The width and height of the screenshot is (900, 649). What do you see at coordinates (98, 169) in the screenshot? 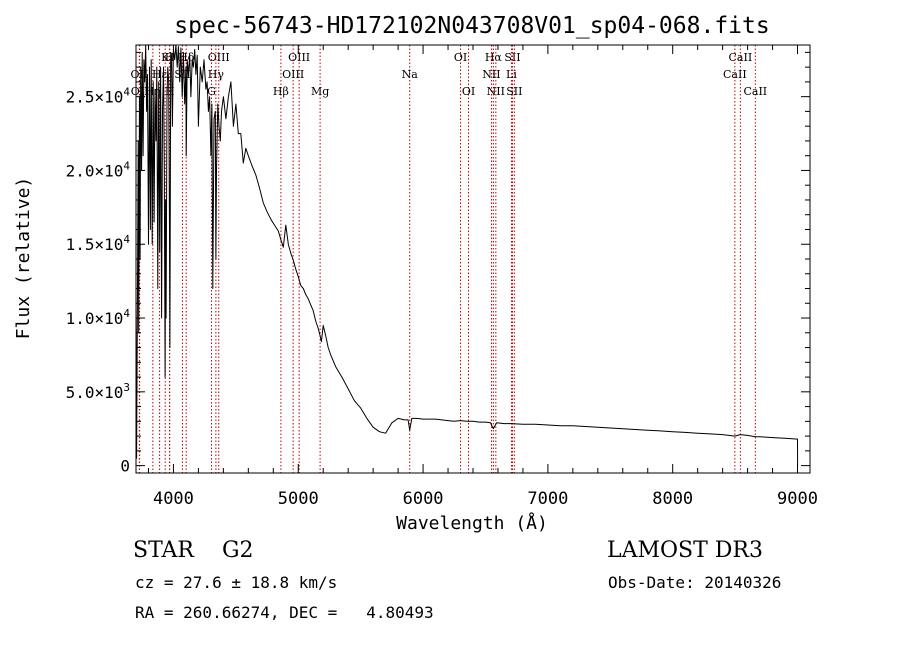
I see `y-tick-label: 2.0×104` at bounding box center [98, 169].